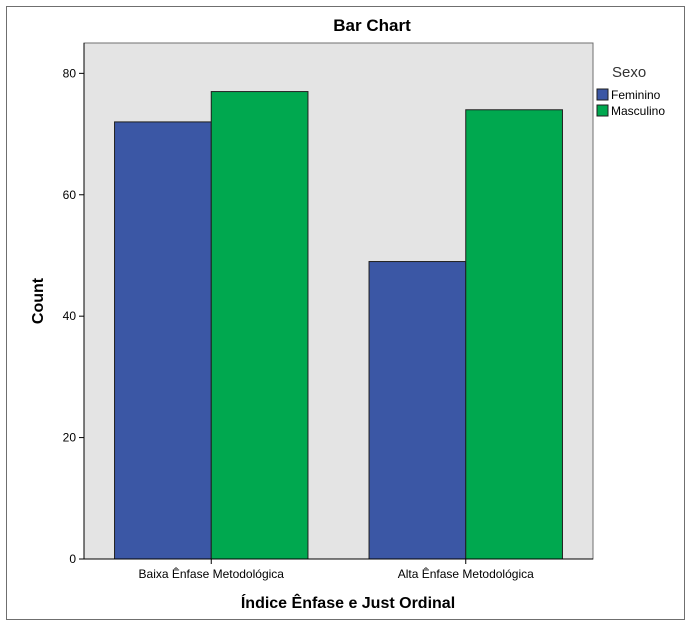 This screenshot has width=691, height=626. Describe the element at coordinates (212, 573) in the screenshot. I see `x-tick-label: Baixa Ênfase Metodológica` at that location.